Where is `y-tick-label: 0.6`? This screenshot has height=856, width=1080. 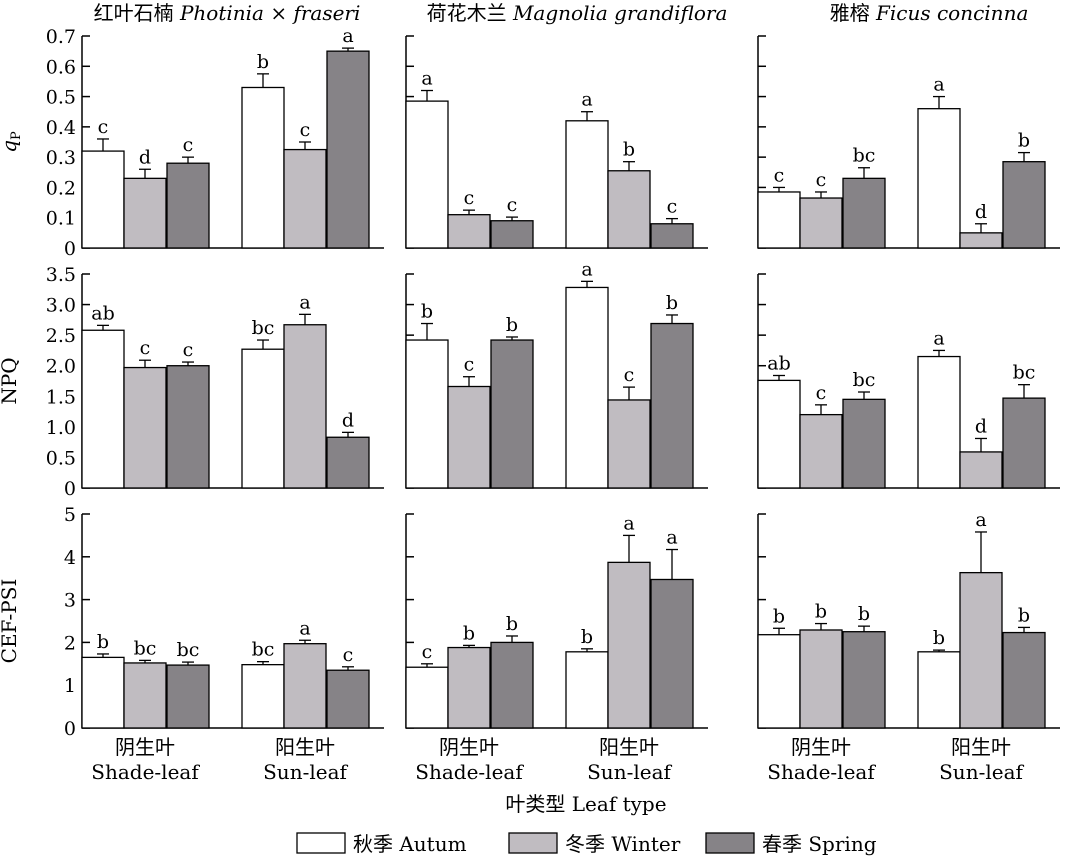
y-tick-label: 0.6 is located at coordinates (61, 67).